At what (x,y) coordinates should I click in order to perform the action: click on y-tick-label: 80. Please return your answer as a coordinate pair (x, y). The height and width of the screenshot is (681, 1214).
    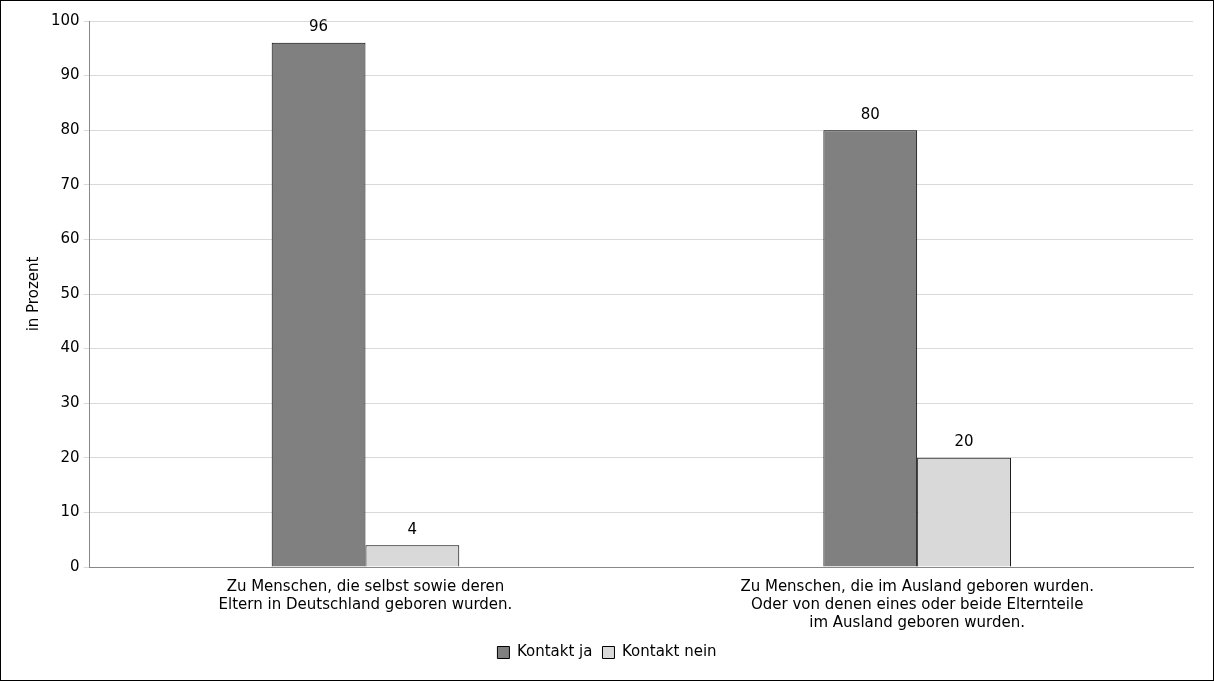
    Looking at the image, I should click on (70, 129).